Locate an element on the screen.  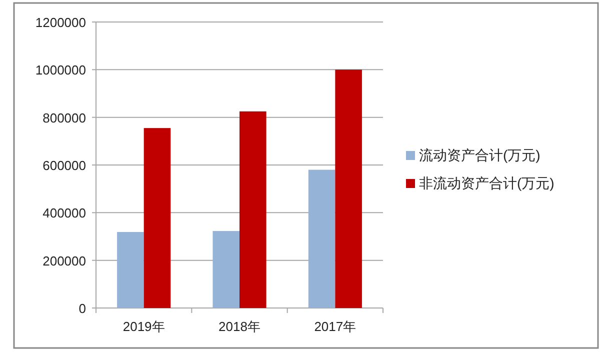
y-tick-label: 0 is located at coordinates (82, 308).